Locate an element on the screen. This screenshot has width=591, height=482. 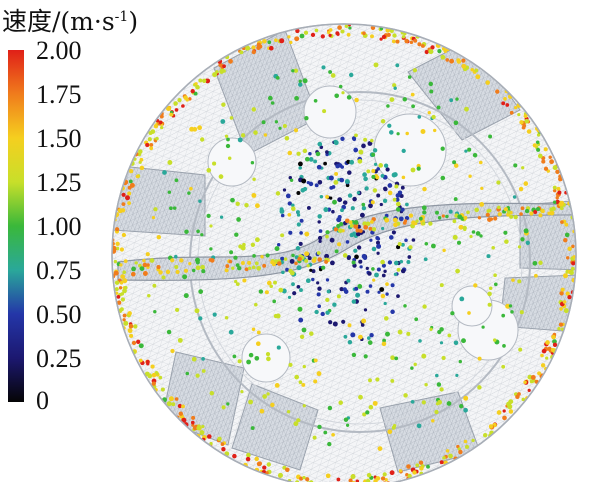
legend-title: 速度/(m·s-1) is located at coordinates (70, 19).